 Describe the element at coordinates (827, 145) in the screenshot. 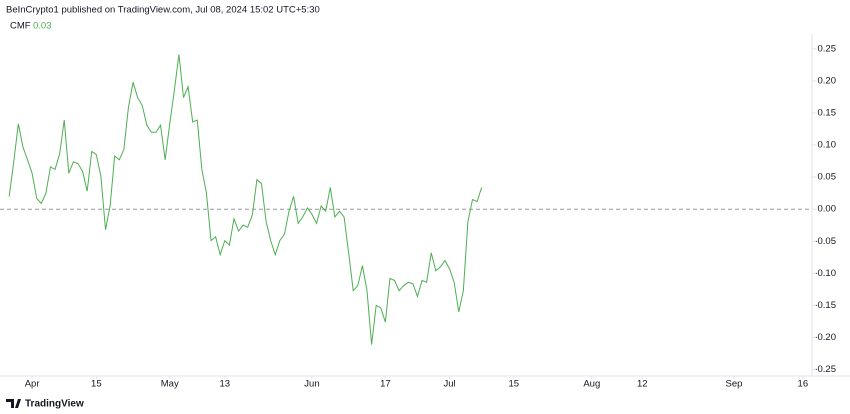

I see `y-tick-label: 0.10` at that location.